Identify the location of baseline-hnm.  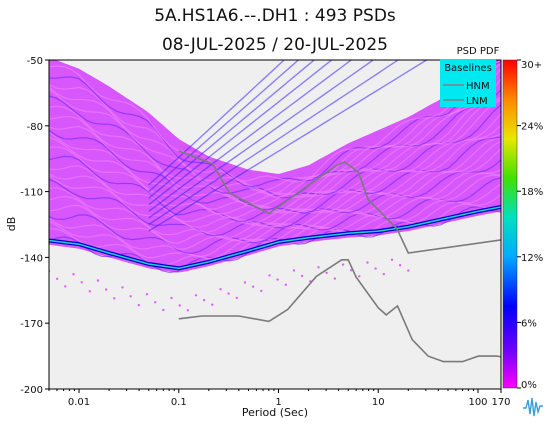
(339, 202).